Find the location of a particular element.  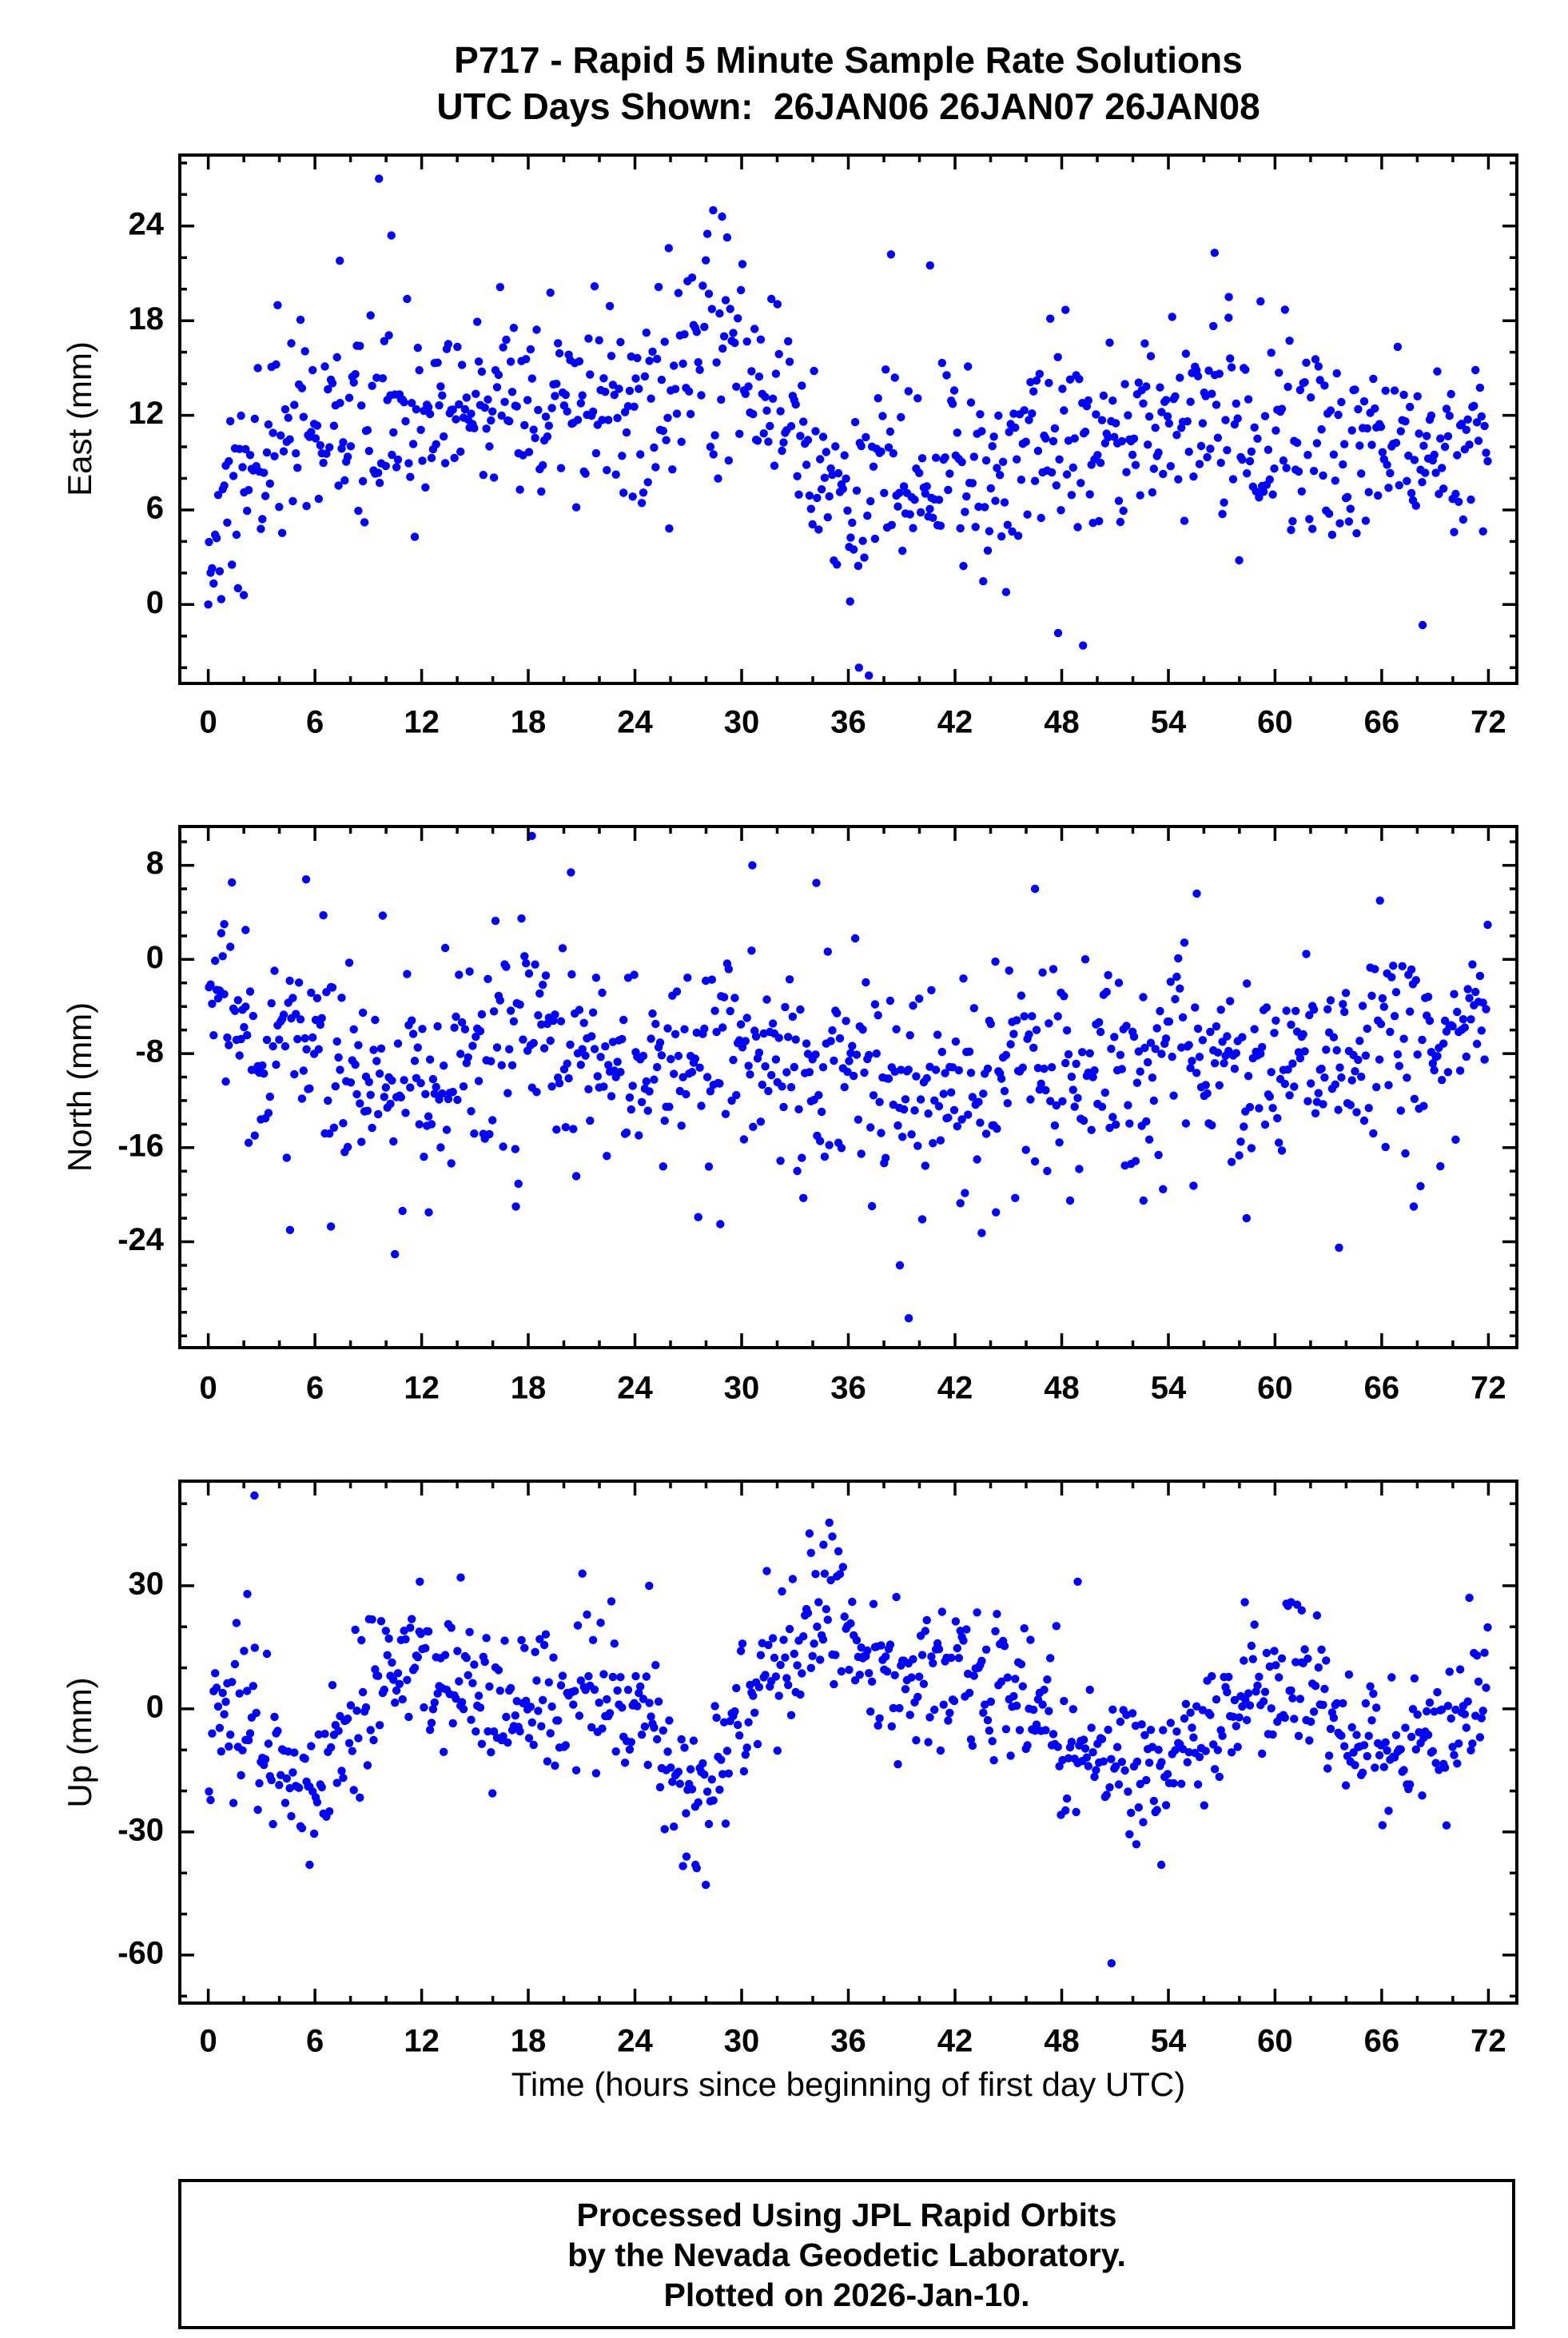

y-tick-label: 18 is located at coordinates (147, 319).